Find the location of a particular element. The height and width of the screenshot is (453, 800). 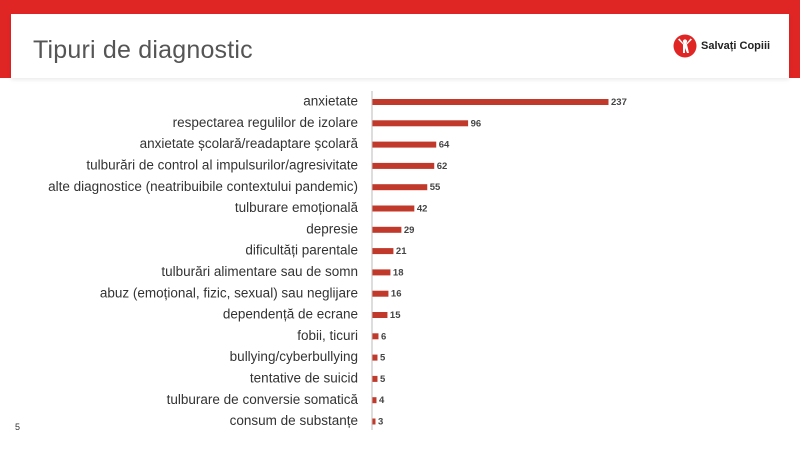

data-label: 3 is located at coordinates (380, 422).